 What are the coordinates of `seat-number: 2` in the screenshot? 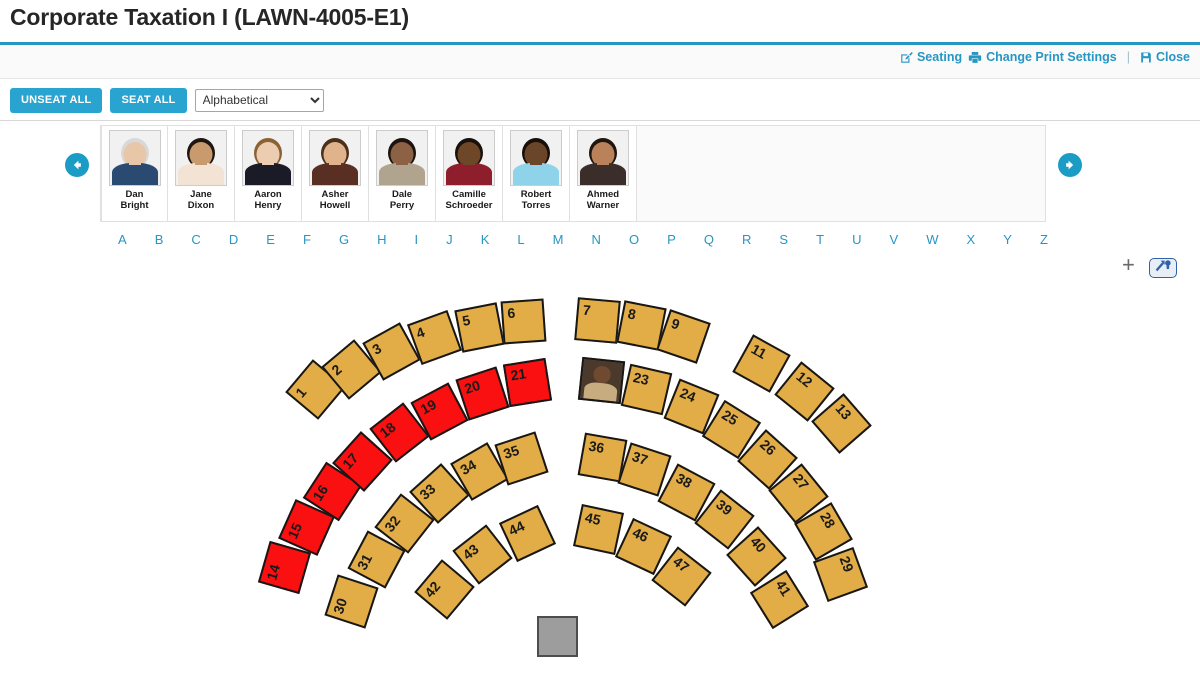 It's located at (336, 370).